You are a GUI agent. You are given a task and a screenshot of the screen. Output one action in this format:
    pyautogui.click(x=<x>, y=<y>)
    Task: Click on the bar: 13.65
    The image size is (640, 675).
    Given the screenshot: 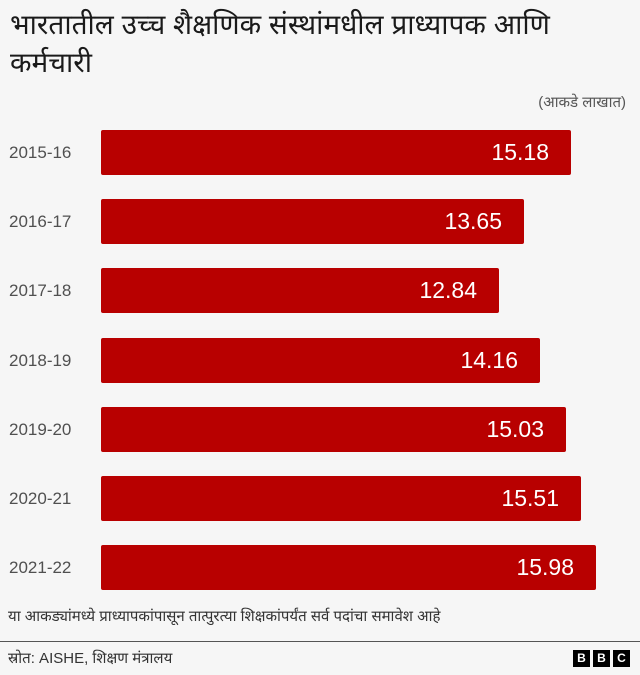 What is the action you would take?
    pyautogui.click(x=312, y=221)
    